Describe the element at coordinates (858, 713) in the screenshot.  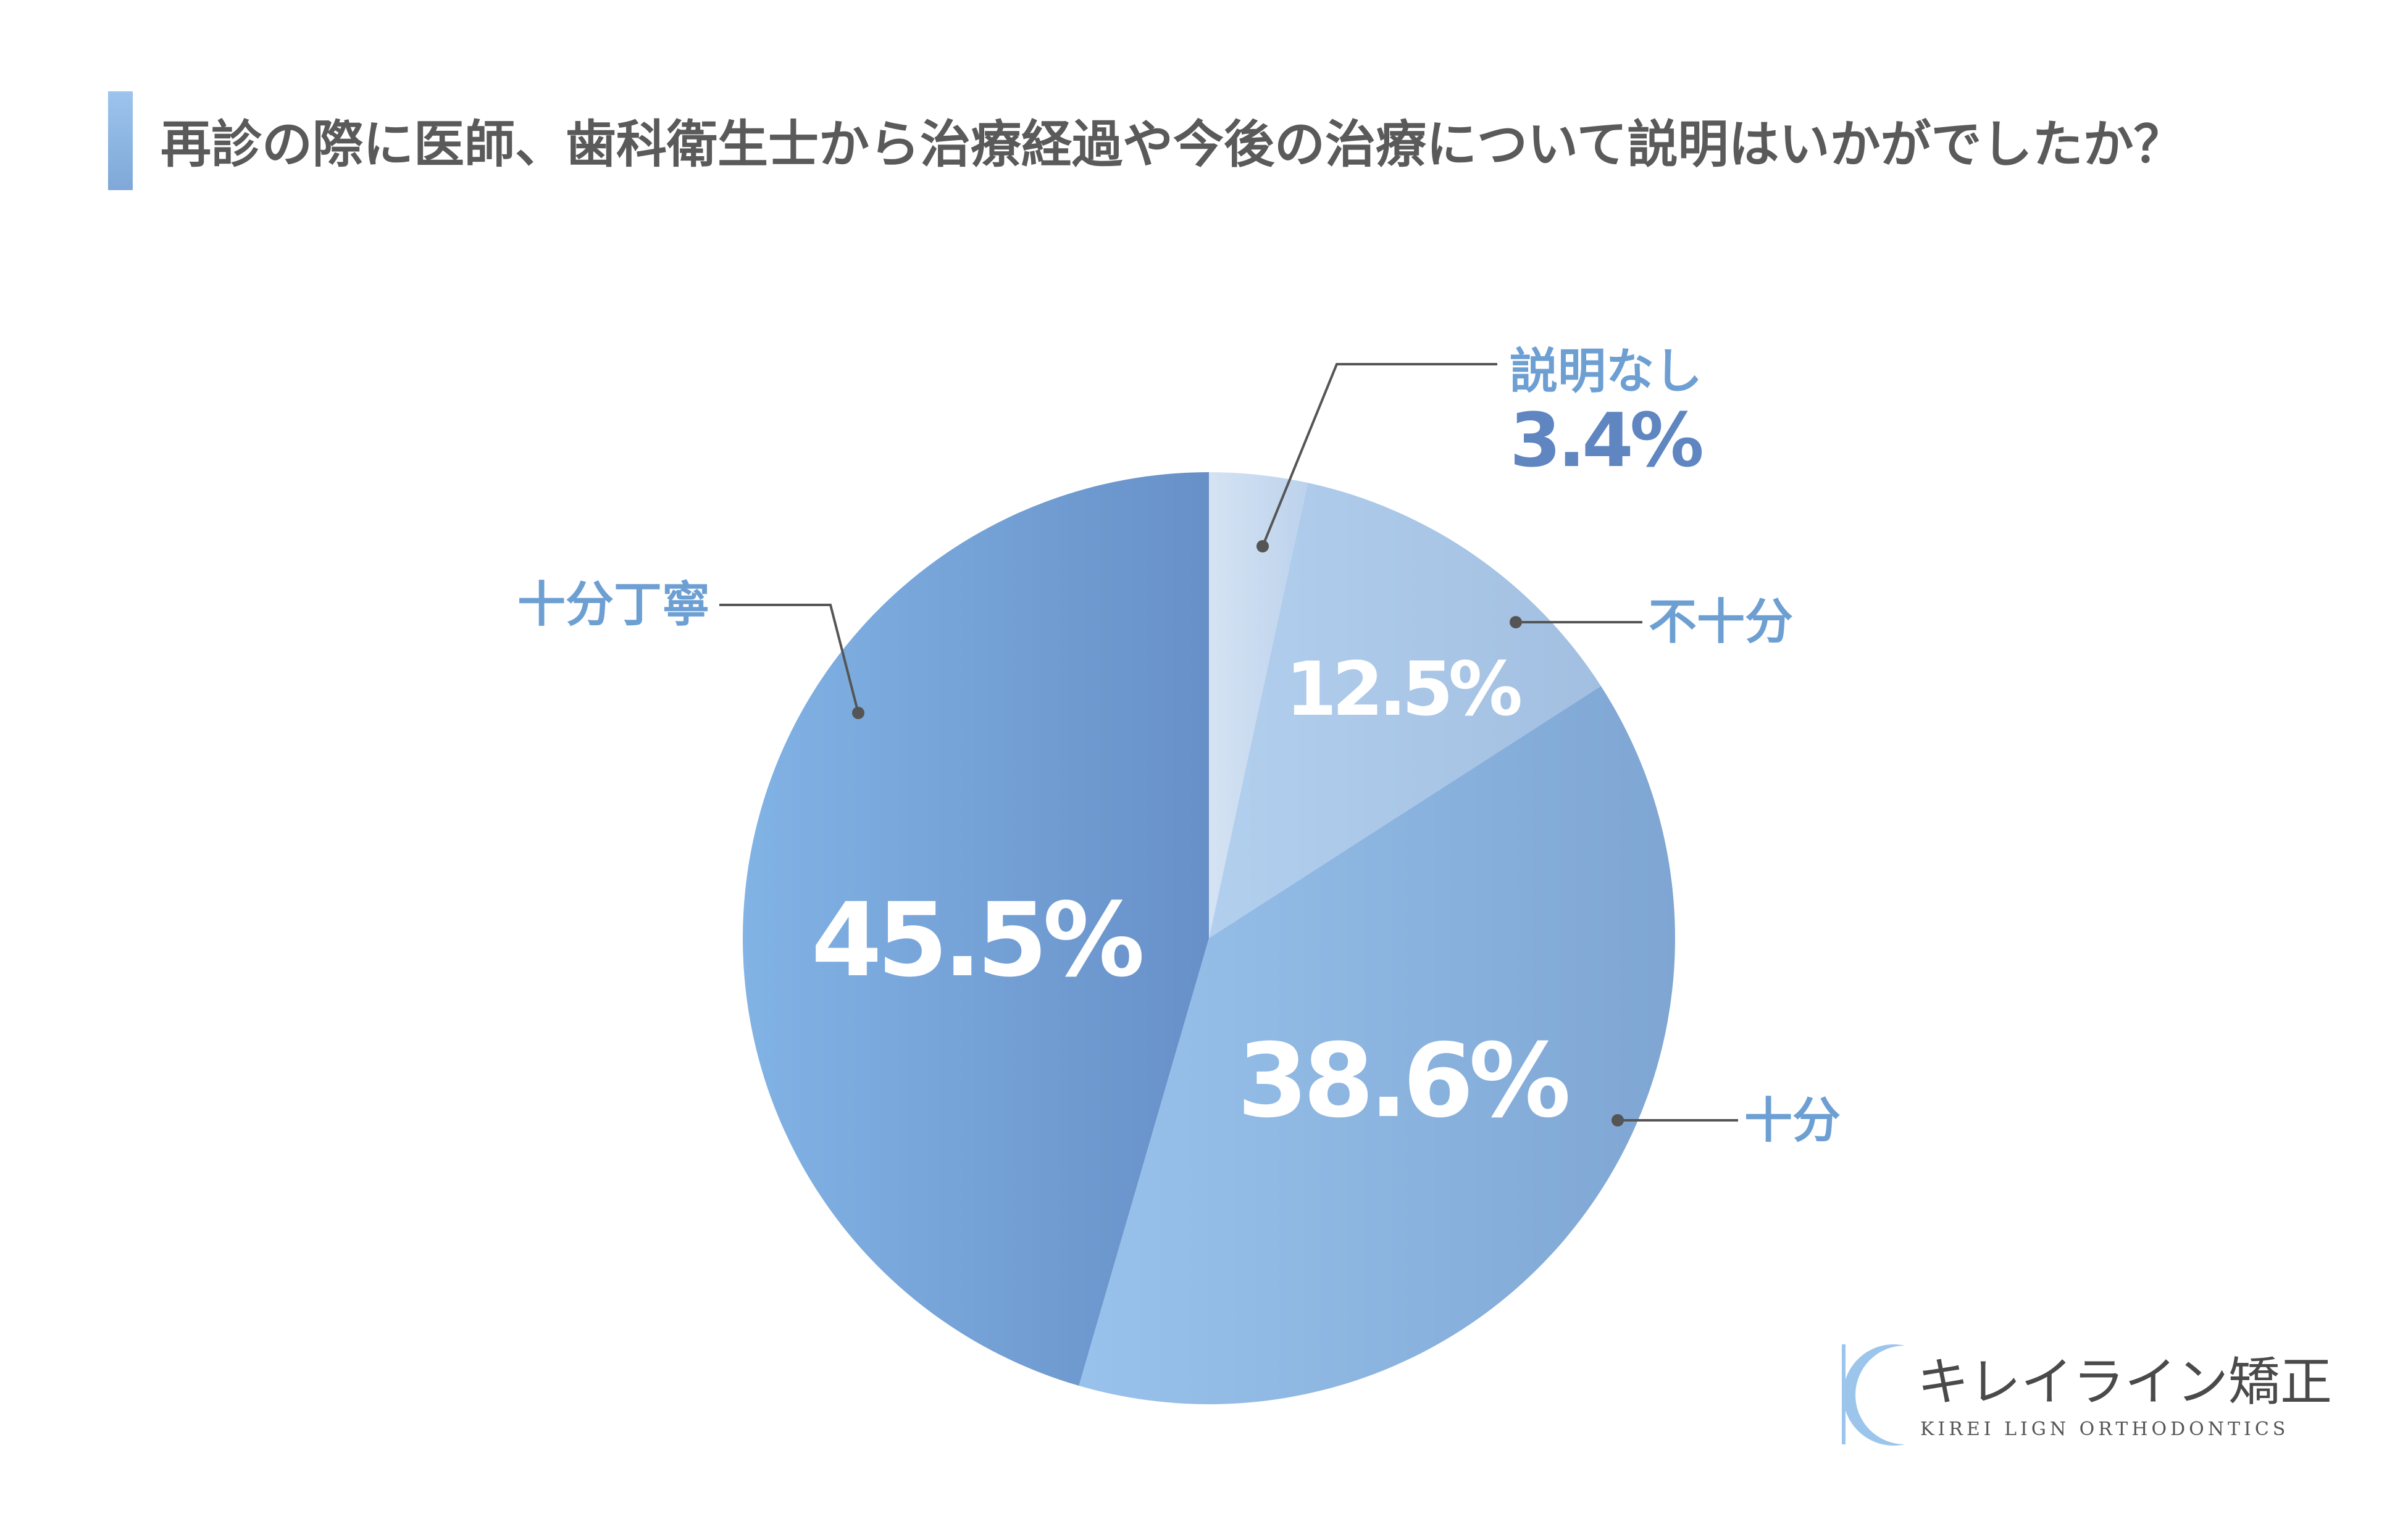
I see `leader-dot-very-thorough` at that location.